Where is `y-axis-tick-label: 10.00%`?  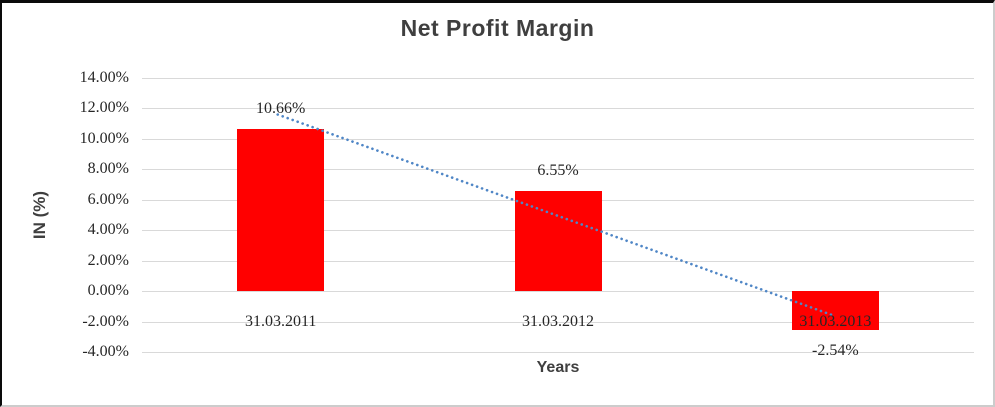 y-axis-tick-label: 10.00% is located at coordinates (104, 138).